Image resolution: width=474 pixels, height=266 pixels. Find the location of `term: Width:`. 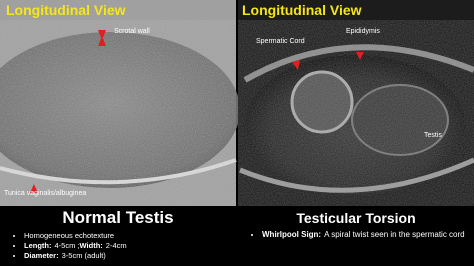

term: Width: is located at coordinates (91, 245).